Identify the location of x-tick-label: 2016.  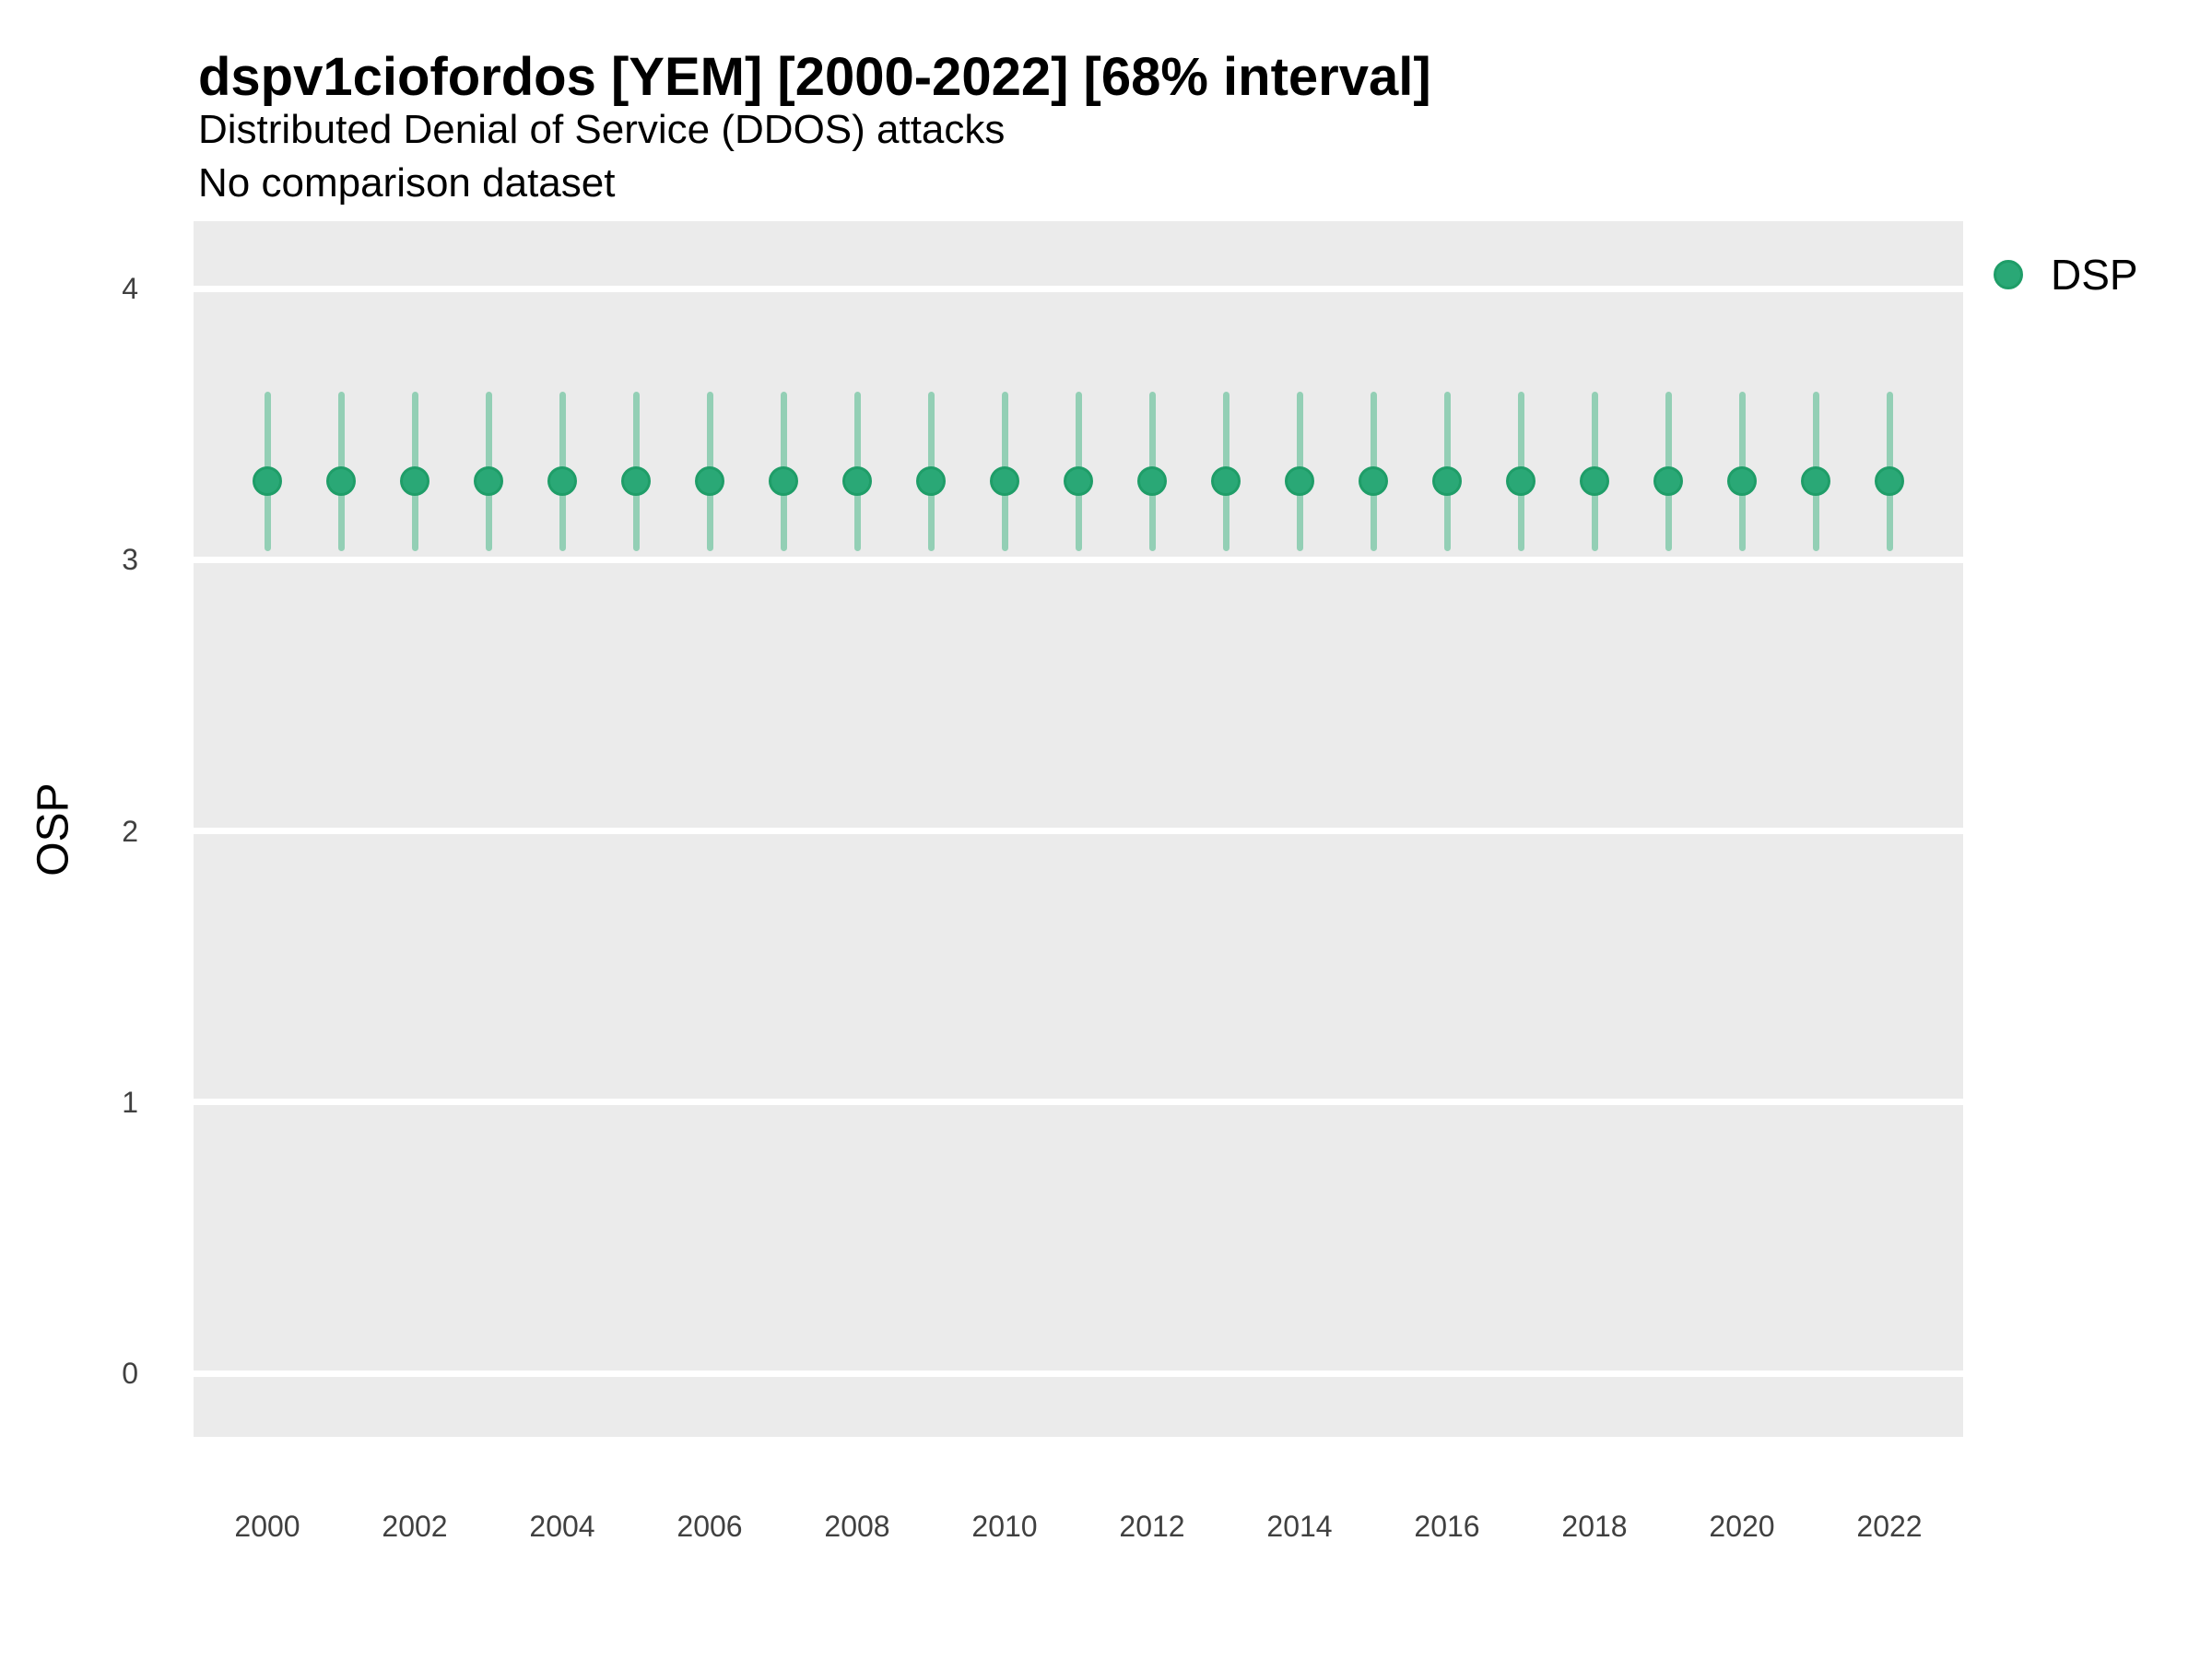
(1447, 1526).